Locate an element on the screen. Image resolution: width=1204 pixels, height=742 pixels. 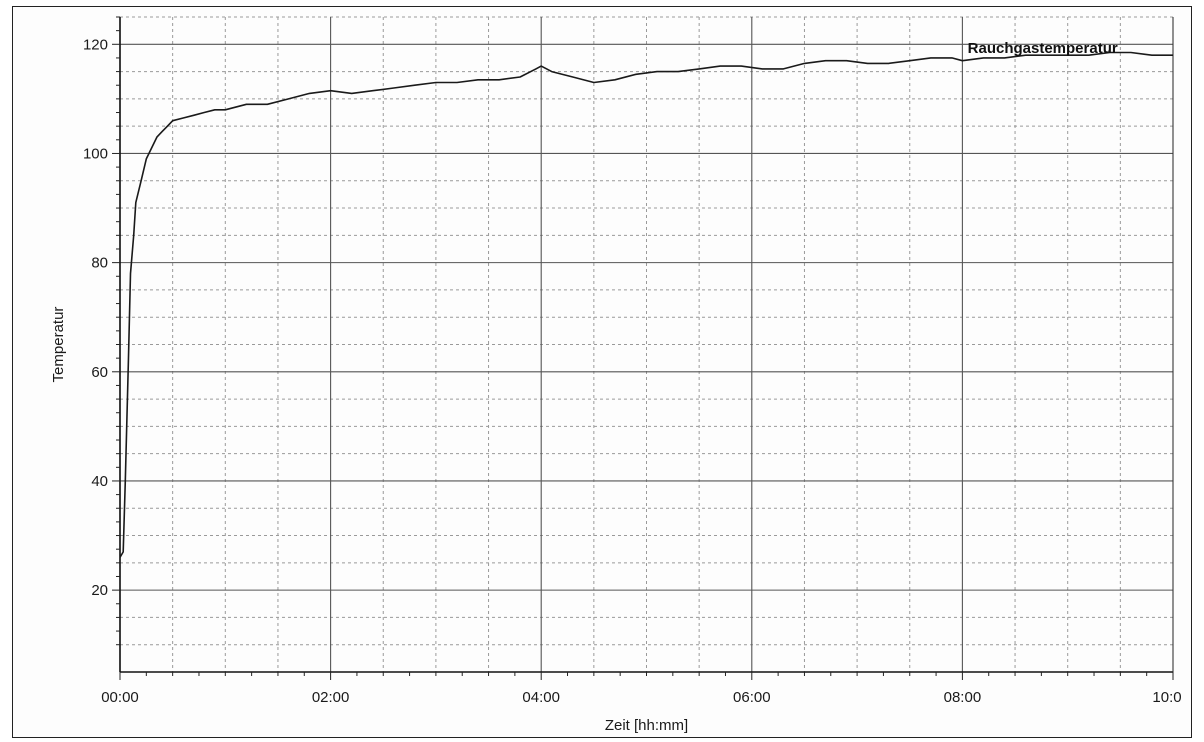
x-tick-label: 06:00 is located at coordinates (752, 697).